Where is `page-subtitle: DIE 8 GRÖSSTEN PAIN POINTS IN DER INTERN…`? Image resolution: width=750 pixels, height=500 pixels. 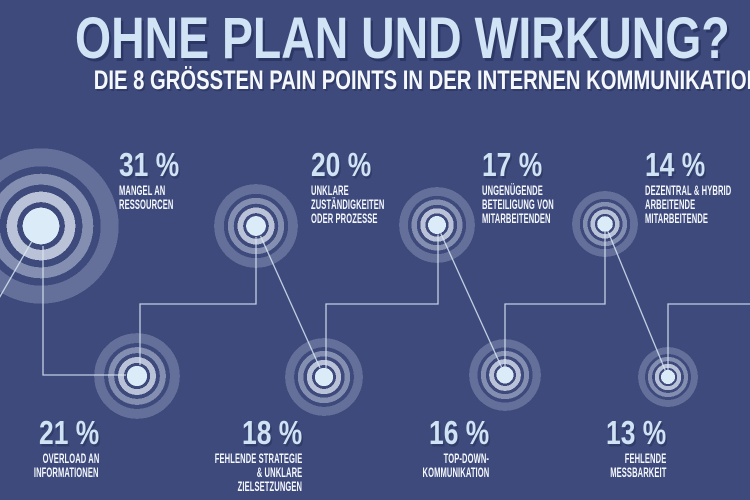
page-subtitle: DIE 8 GRÖSSTEN PAIN POINTS IN DER INTERN… is located at coordinates (421, 80).